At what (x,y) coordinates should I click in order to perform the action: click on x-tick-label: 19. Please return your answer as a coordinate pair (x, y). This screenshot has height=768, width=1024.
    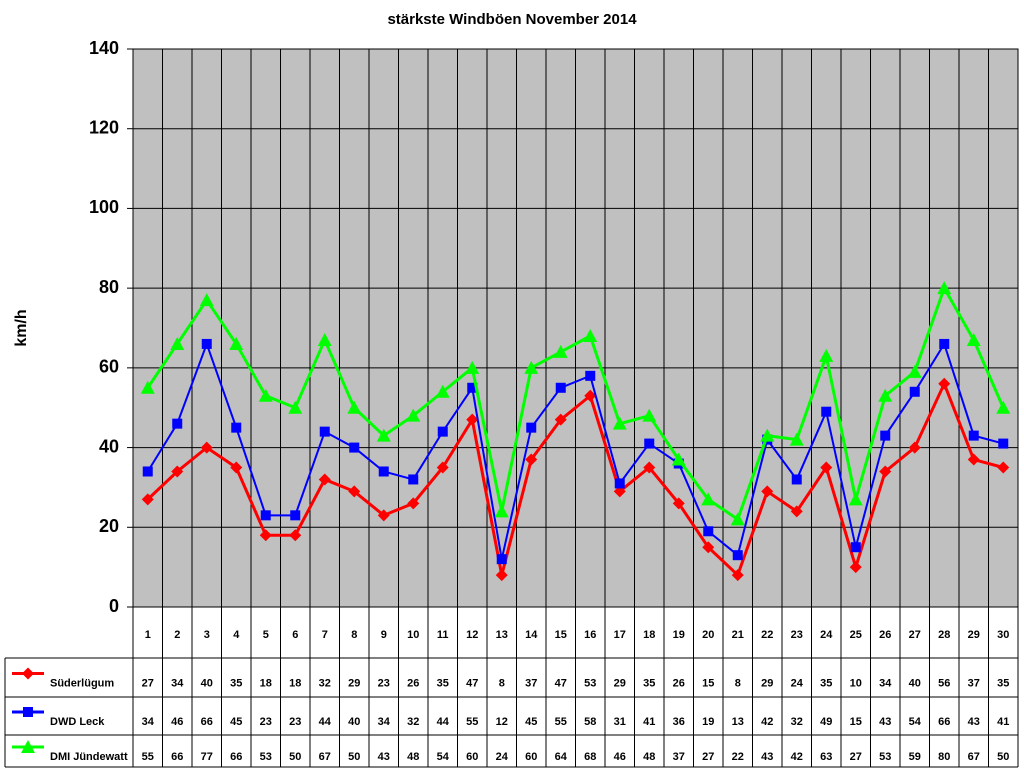
    Looking at the image, I should click on (679, 635).